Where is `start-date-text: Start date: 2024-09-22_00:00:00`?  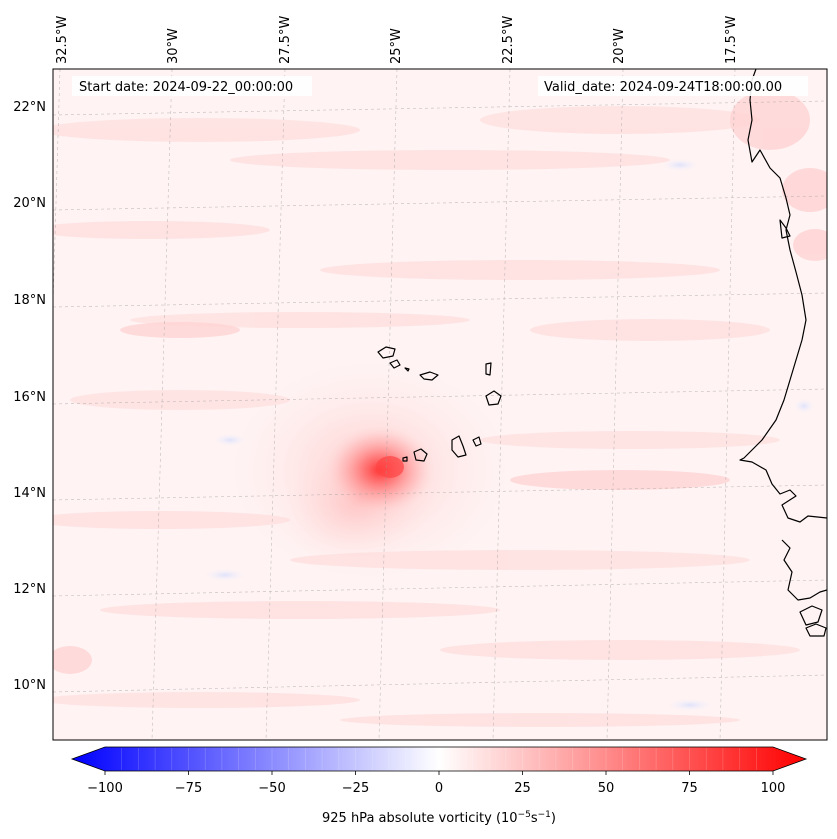
start-date-text: Start date: 2024-09-22_00:00:00 is located at coordinates (186, 87).